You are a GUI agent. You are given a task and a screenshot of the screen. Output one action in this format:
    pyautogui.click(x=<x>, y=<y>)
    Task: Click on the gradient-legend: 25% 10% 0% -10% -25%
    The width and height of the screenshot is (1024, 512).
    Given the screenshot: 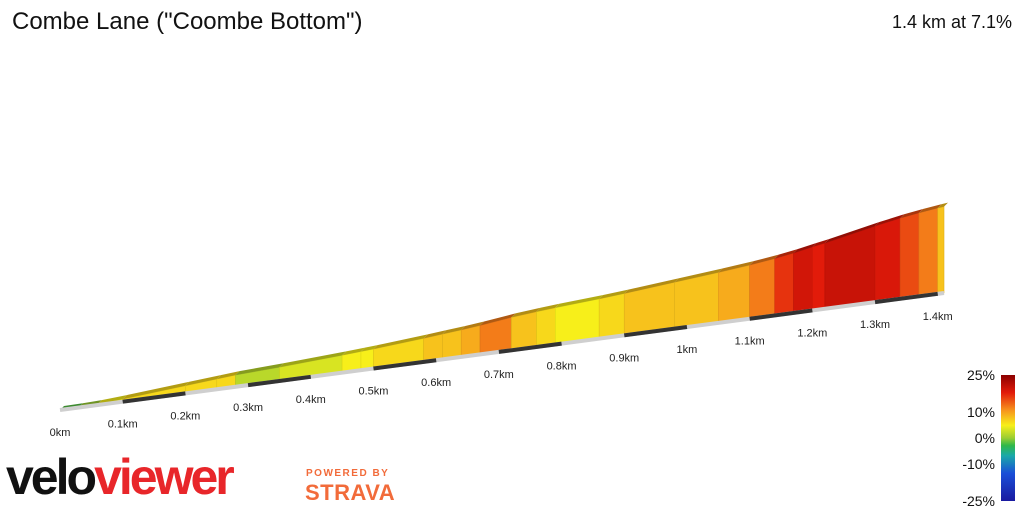 What is the action you would take?
    pyautogui.click(x=988, y=438)
    